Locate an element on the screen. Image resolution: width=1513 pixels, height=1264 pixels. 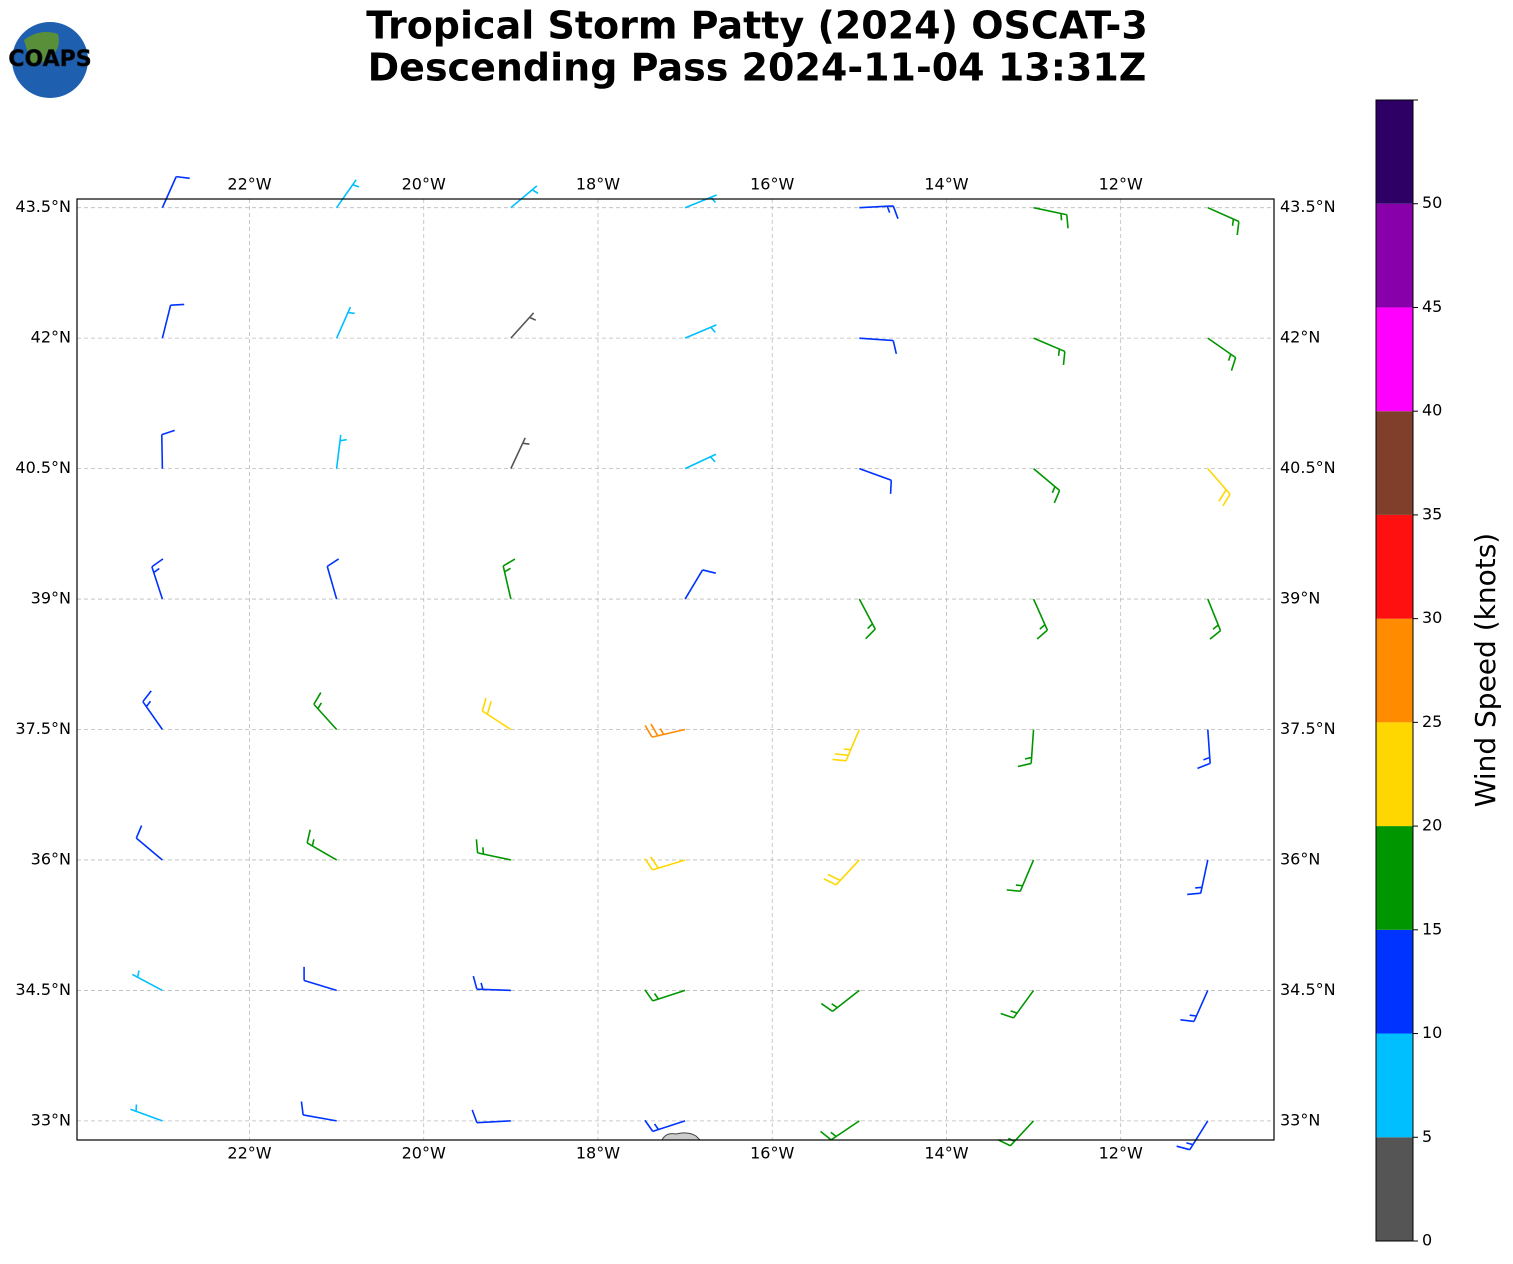
colorbar-frame is located at coordinates (1394, 670).